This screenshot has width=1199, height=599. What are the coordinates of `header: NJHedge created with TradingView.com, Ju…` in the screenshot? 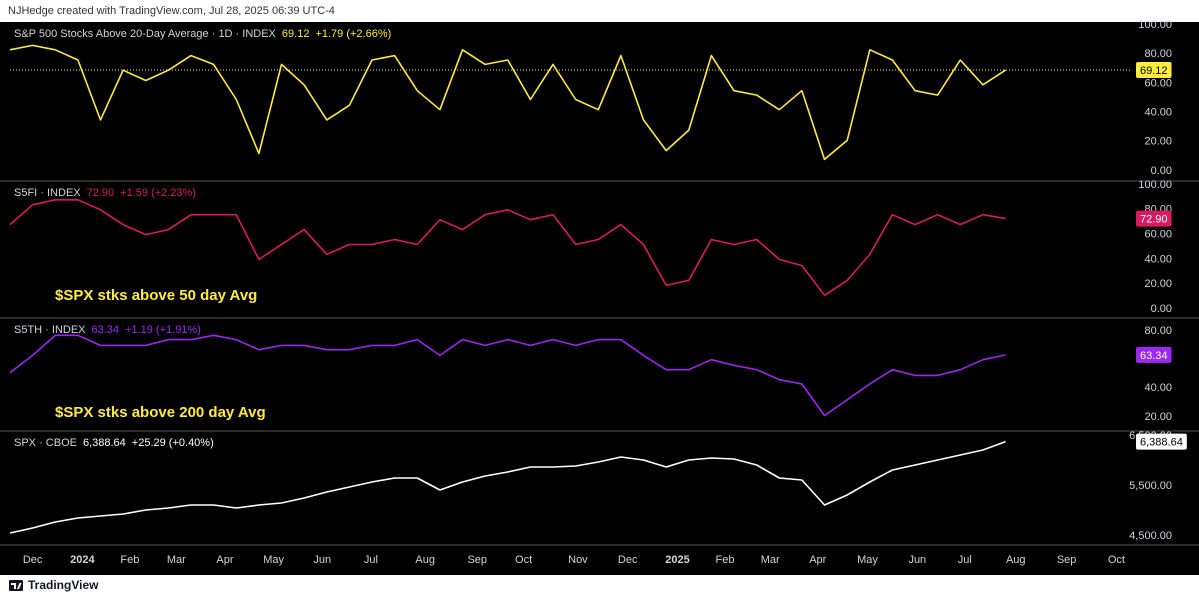 It's located at (171, 11).